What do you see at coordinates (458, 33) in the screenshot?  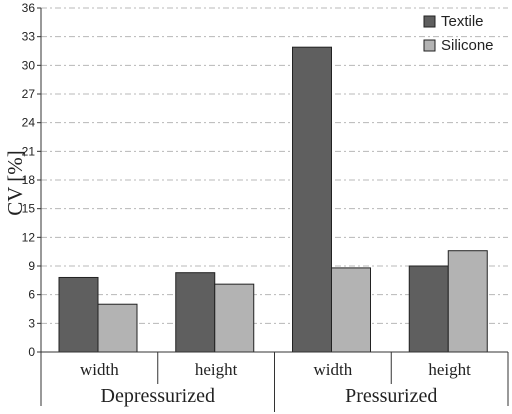 I see `legend: Textile Silicone` at bounding box center [458, 33].